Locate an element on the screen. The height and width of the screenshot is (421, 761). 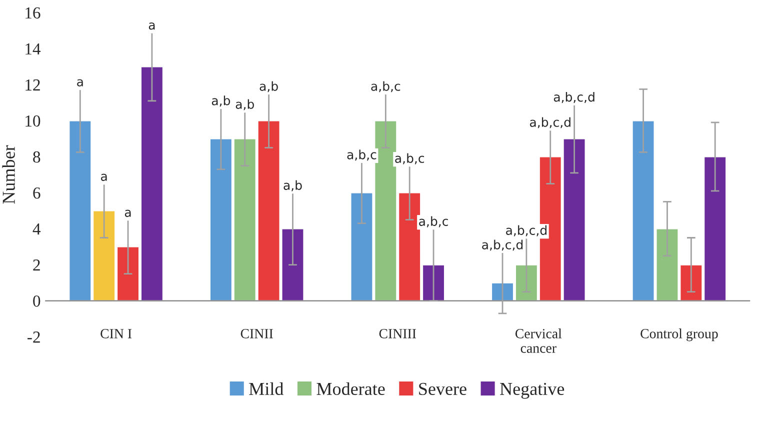
y-tick-label: 12 is located at coordinates (33, 84).